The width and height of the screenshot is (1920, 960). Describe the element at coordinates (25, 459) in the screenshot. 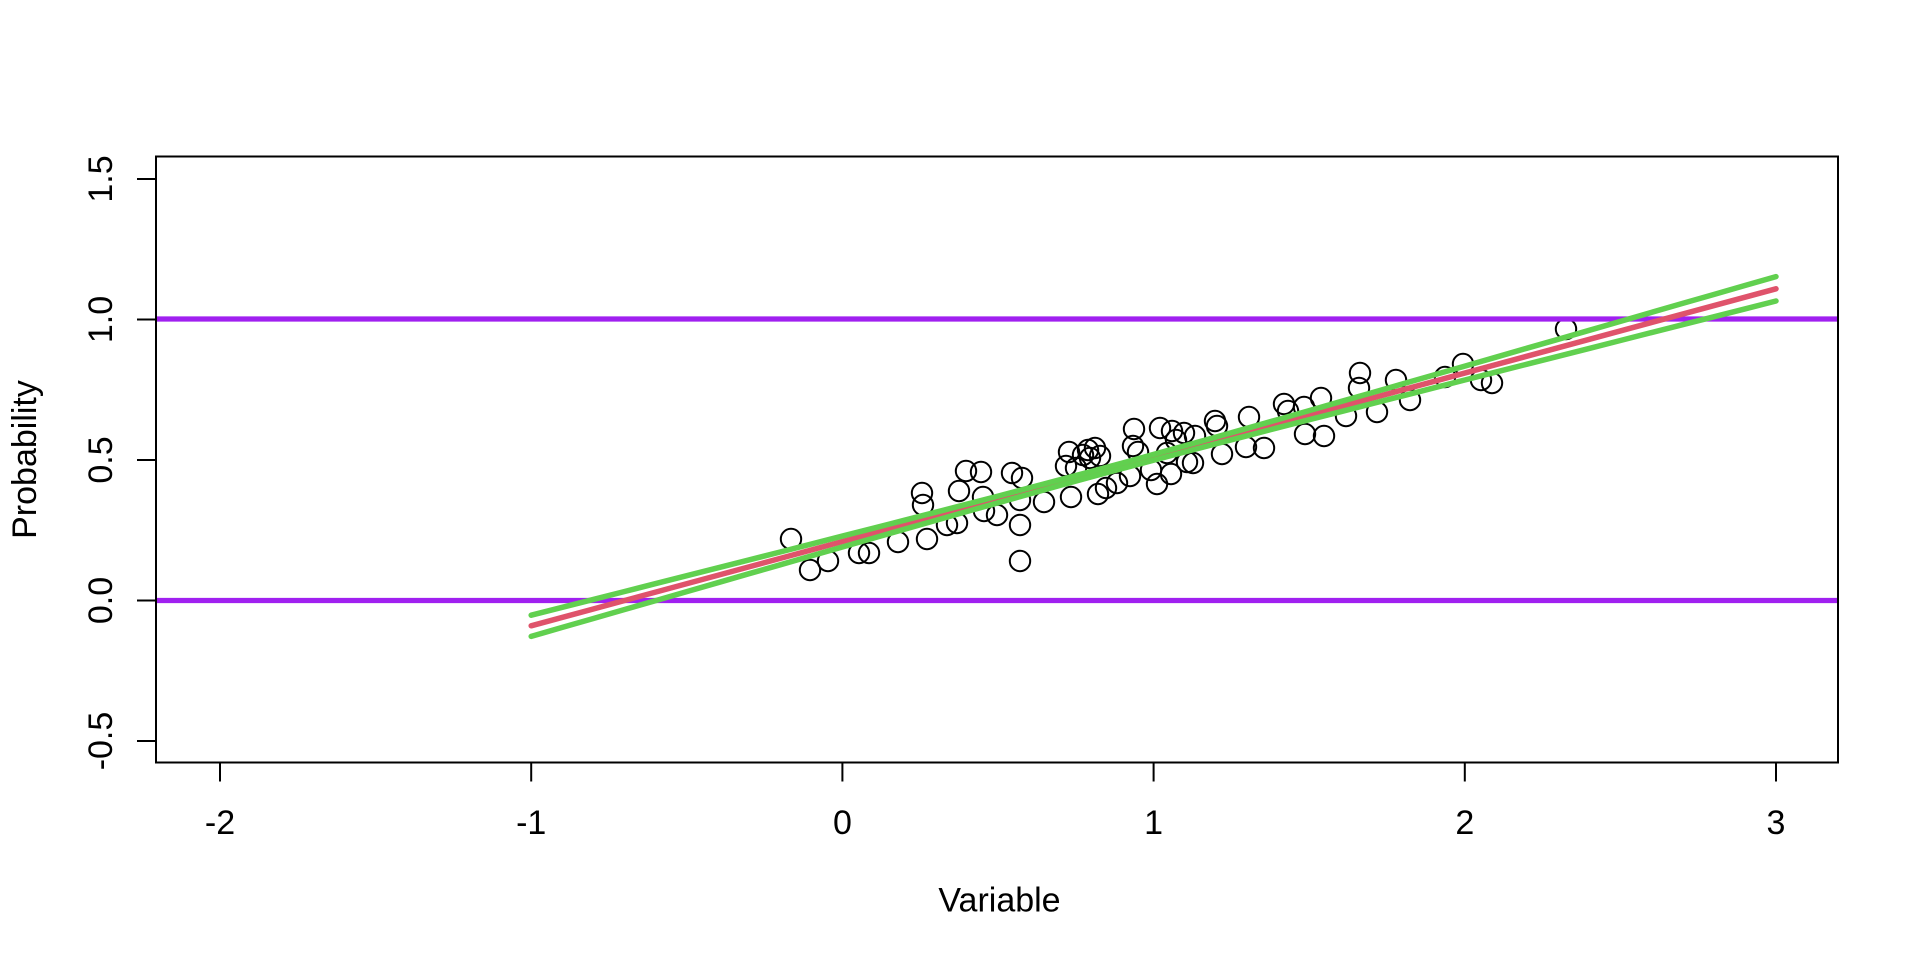

I see `svg-text: Probability` at that location.